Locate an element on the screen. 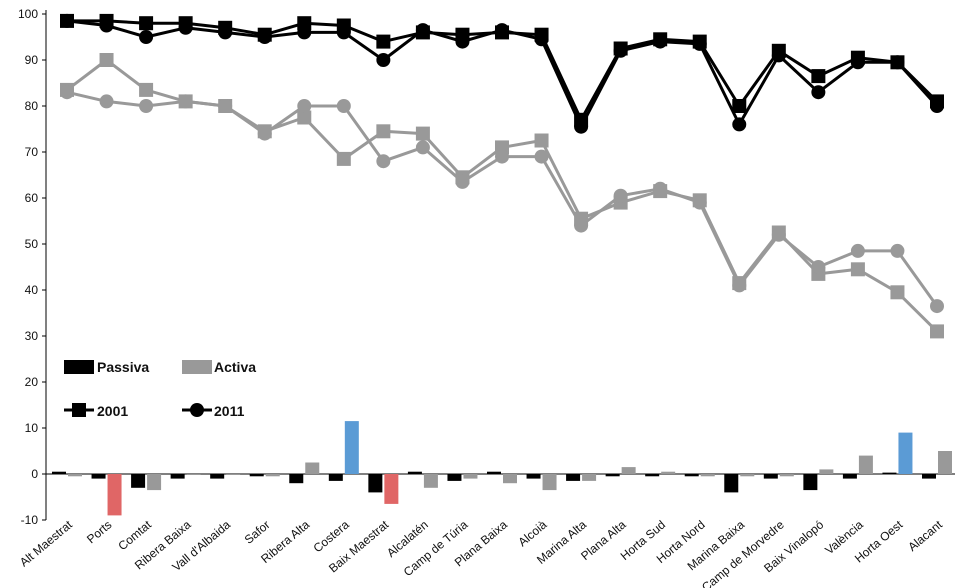  category-label: Alcoià is located at coordinates (532, 533).